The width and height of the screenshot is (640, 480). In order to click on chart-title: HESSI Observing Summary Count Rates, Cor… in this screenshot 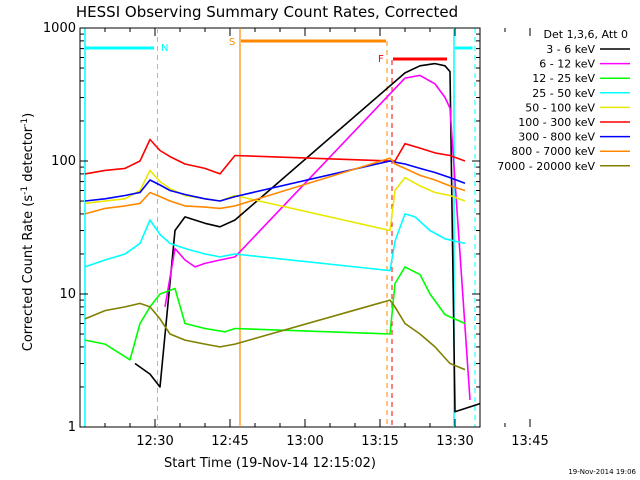, I will do `click(267, 12)`.